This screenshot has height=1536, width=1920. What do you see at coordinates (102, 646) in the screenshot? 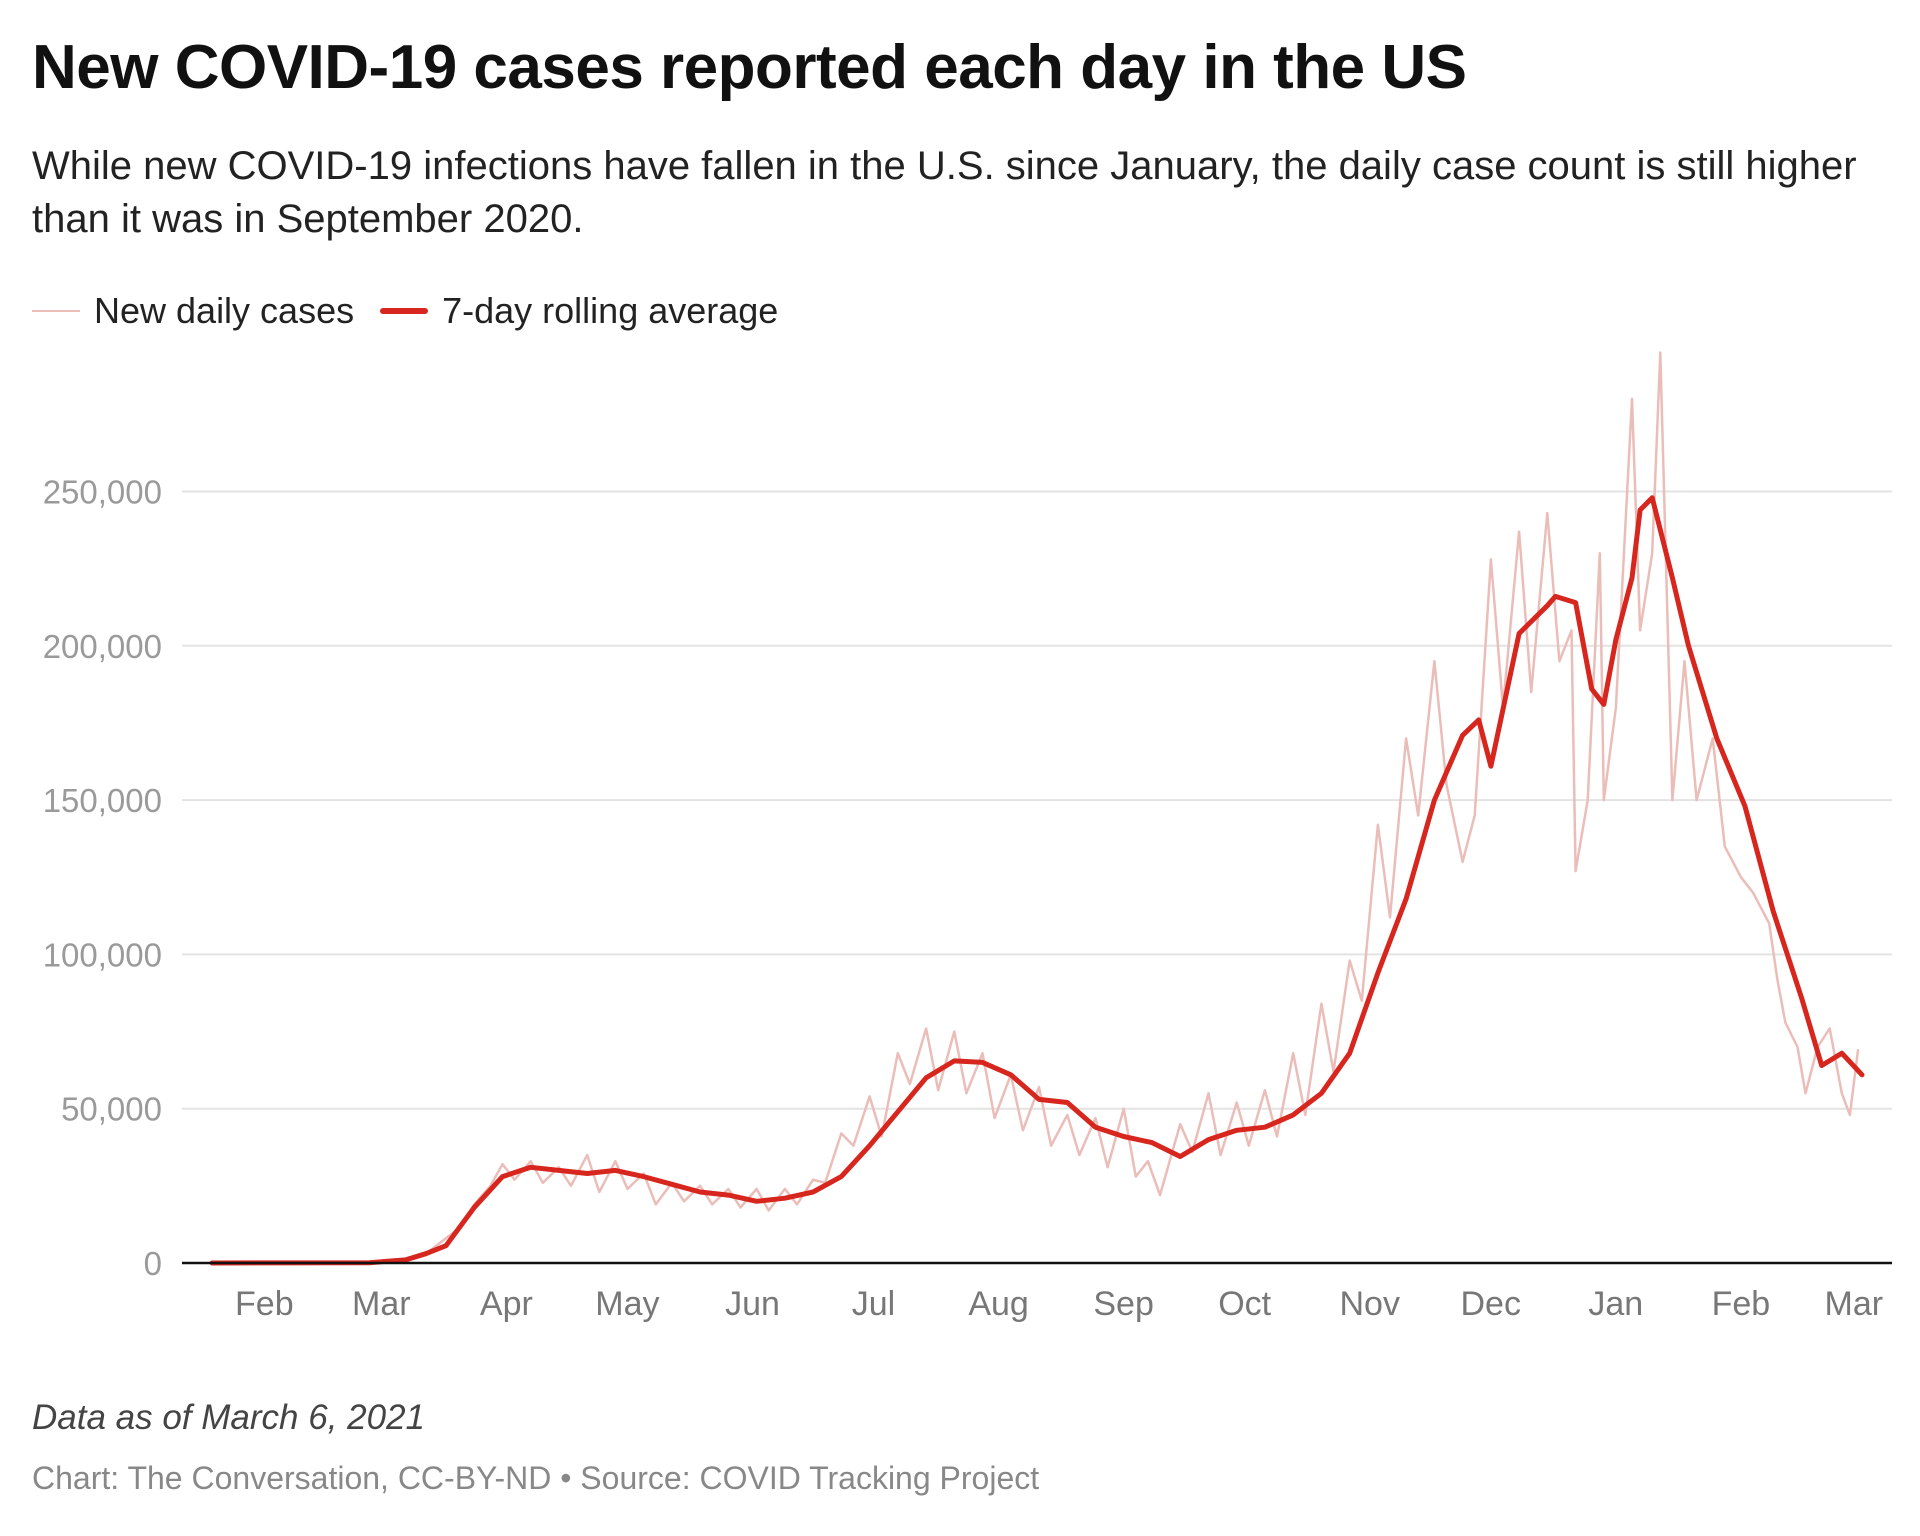
I see `y-tick-label: 200,000` at bounding box center [102, 646].